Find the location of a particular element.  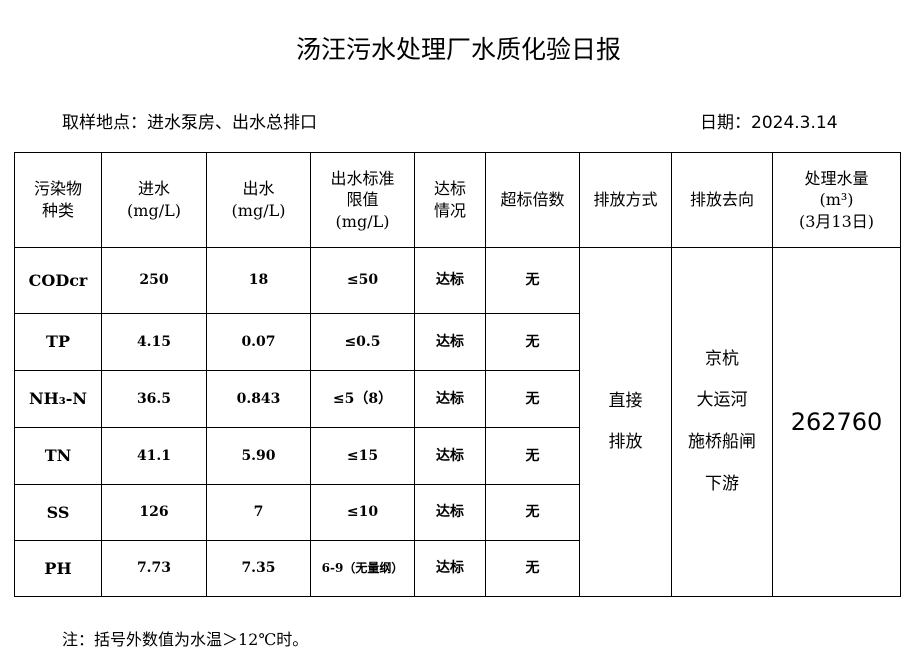

cell-pollutant: CODcr is located at coordinates (58, 280).